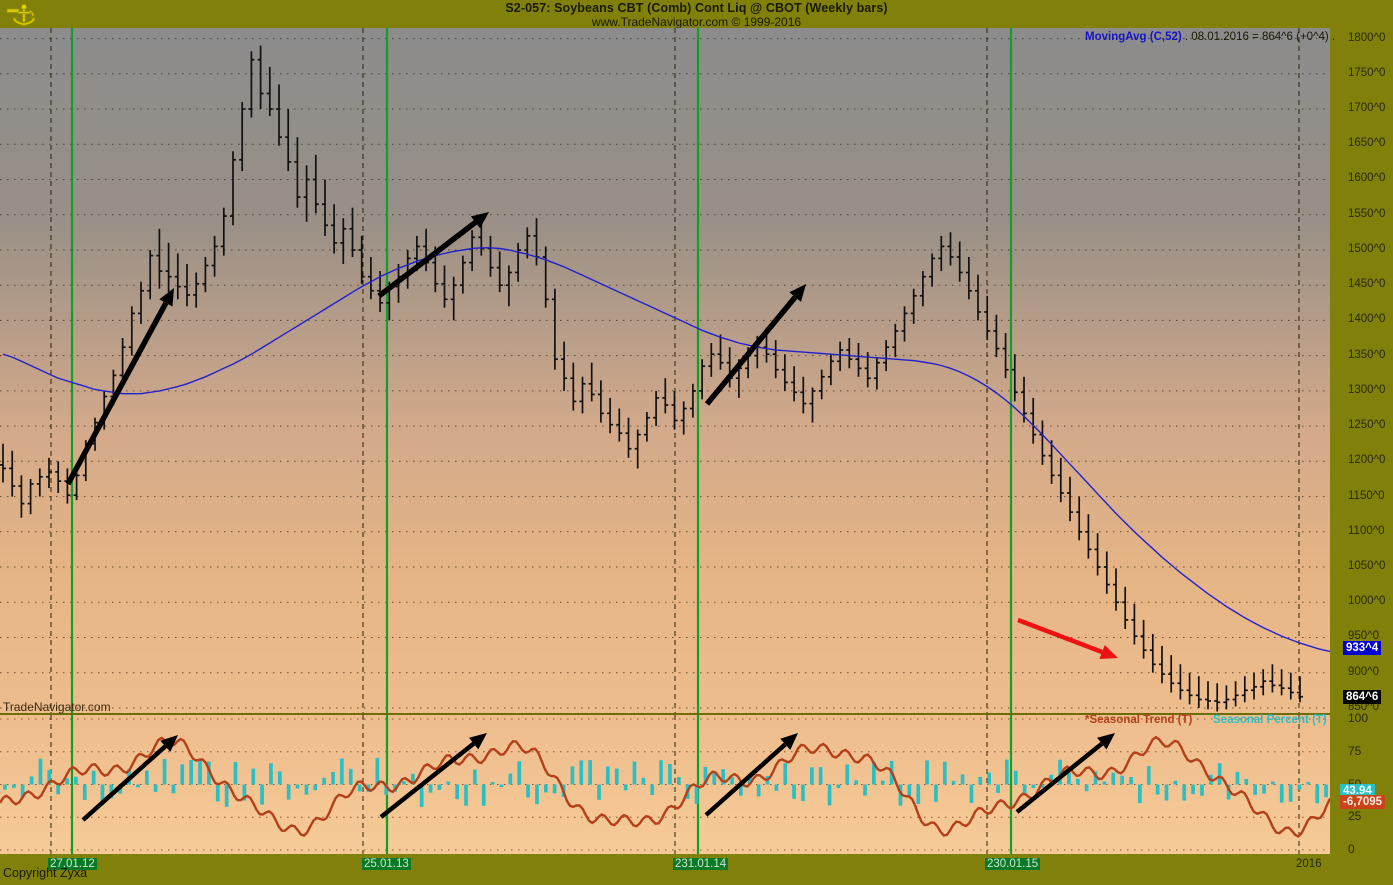 The height and width of the screenshot is (885, 1393). What do you see at coordinates (72, 864) in the screenshot?
I see `date-axis-label: 27.01.12` at bounding box center [72, 864].